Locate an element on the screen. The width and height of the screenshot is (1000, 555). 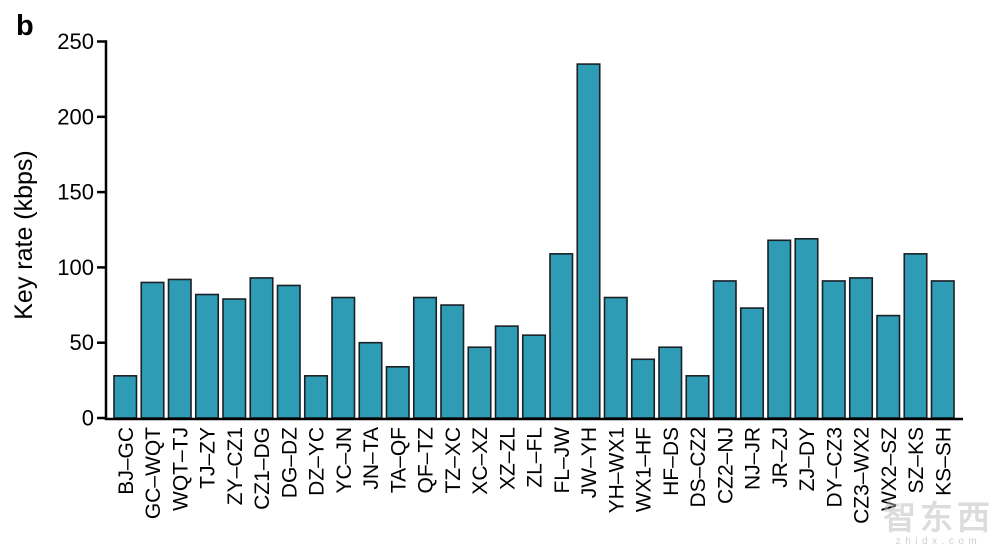
x-category-label: DY–CZ3 is located at coordinates (834, 467).